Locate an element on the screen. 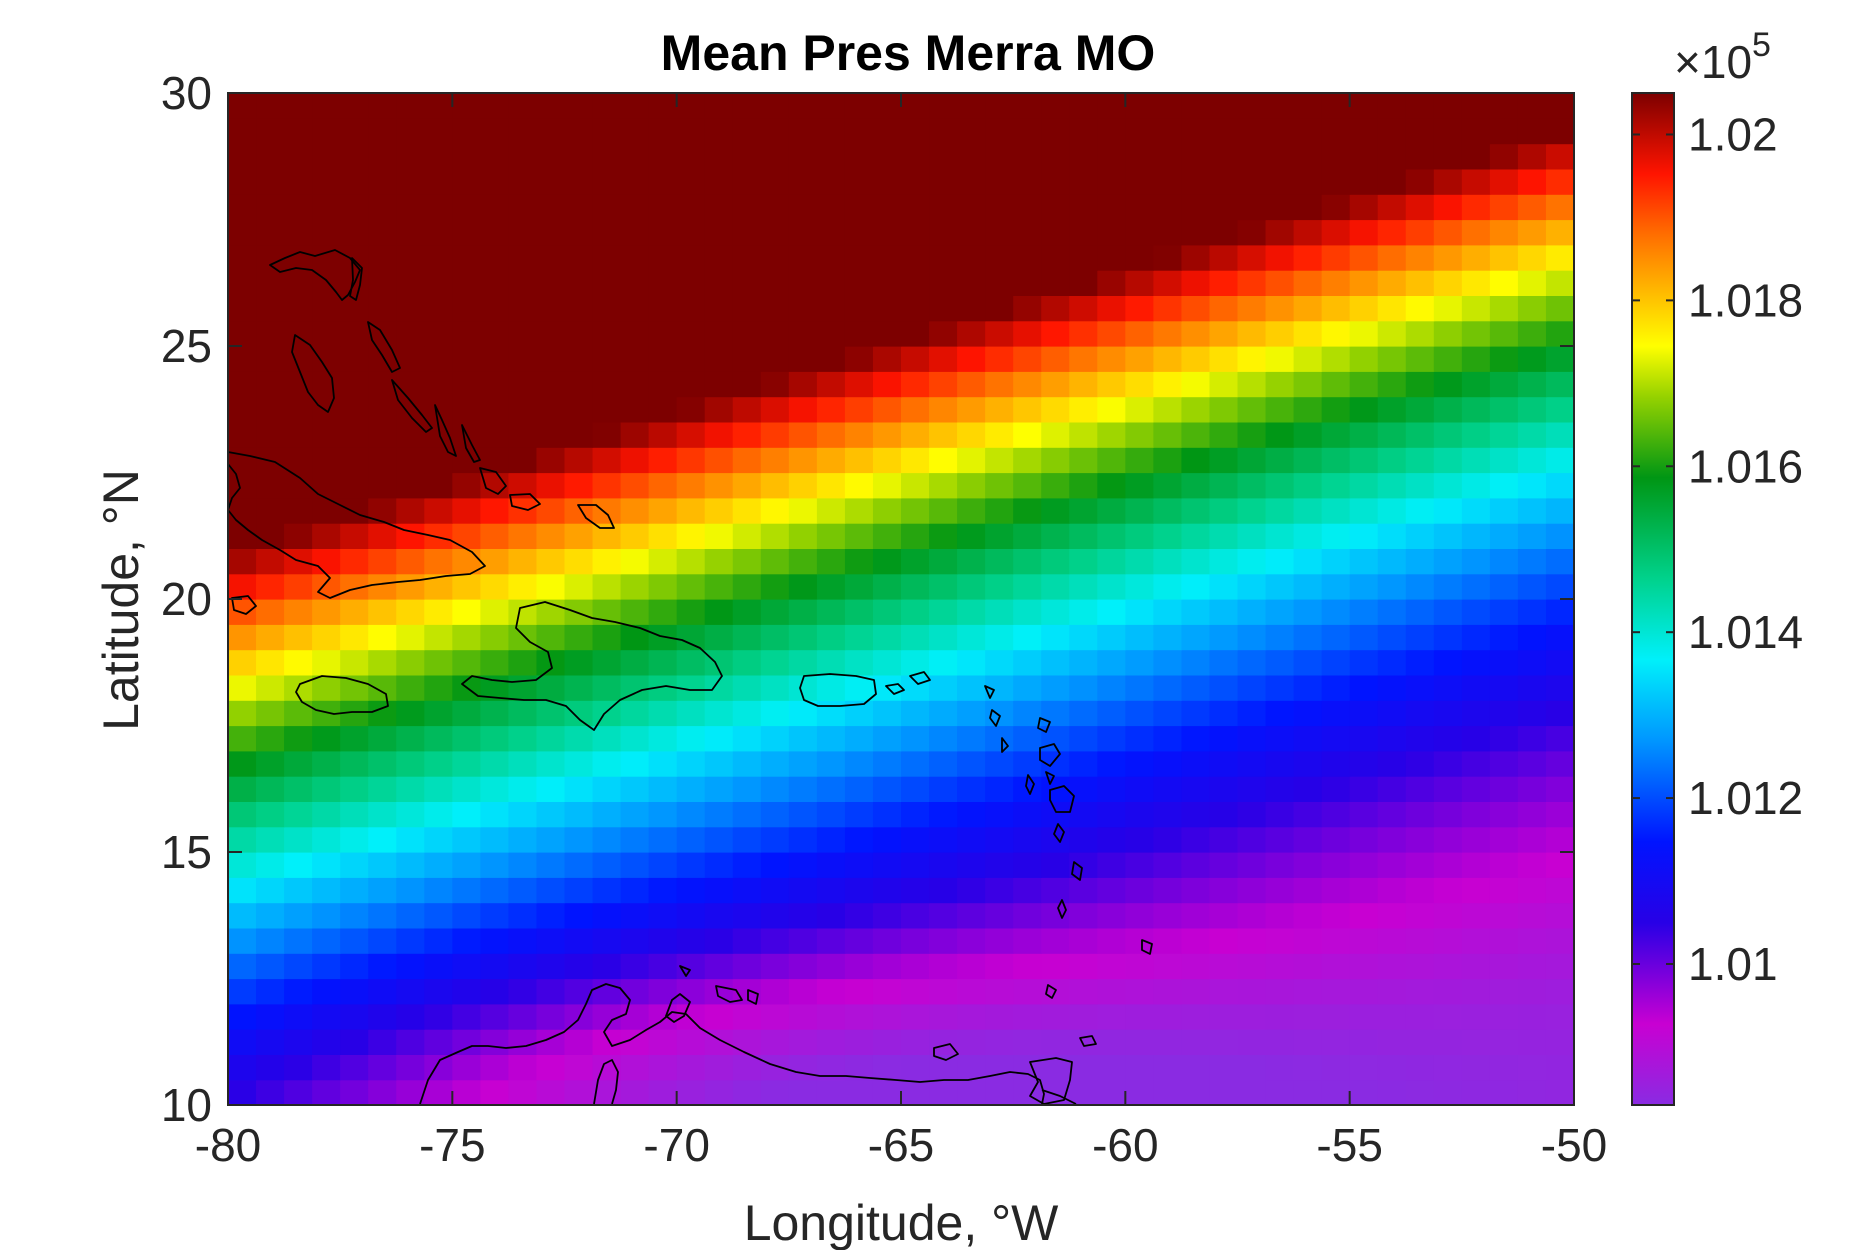  colorbar-tick-label: 1.02 is located at coordinates (1733, 134).